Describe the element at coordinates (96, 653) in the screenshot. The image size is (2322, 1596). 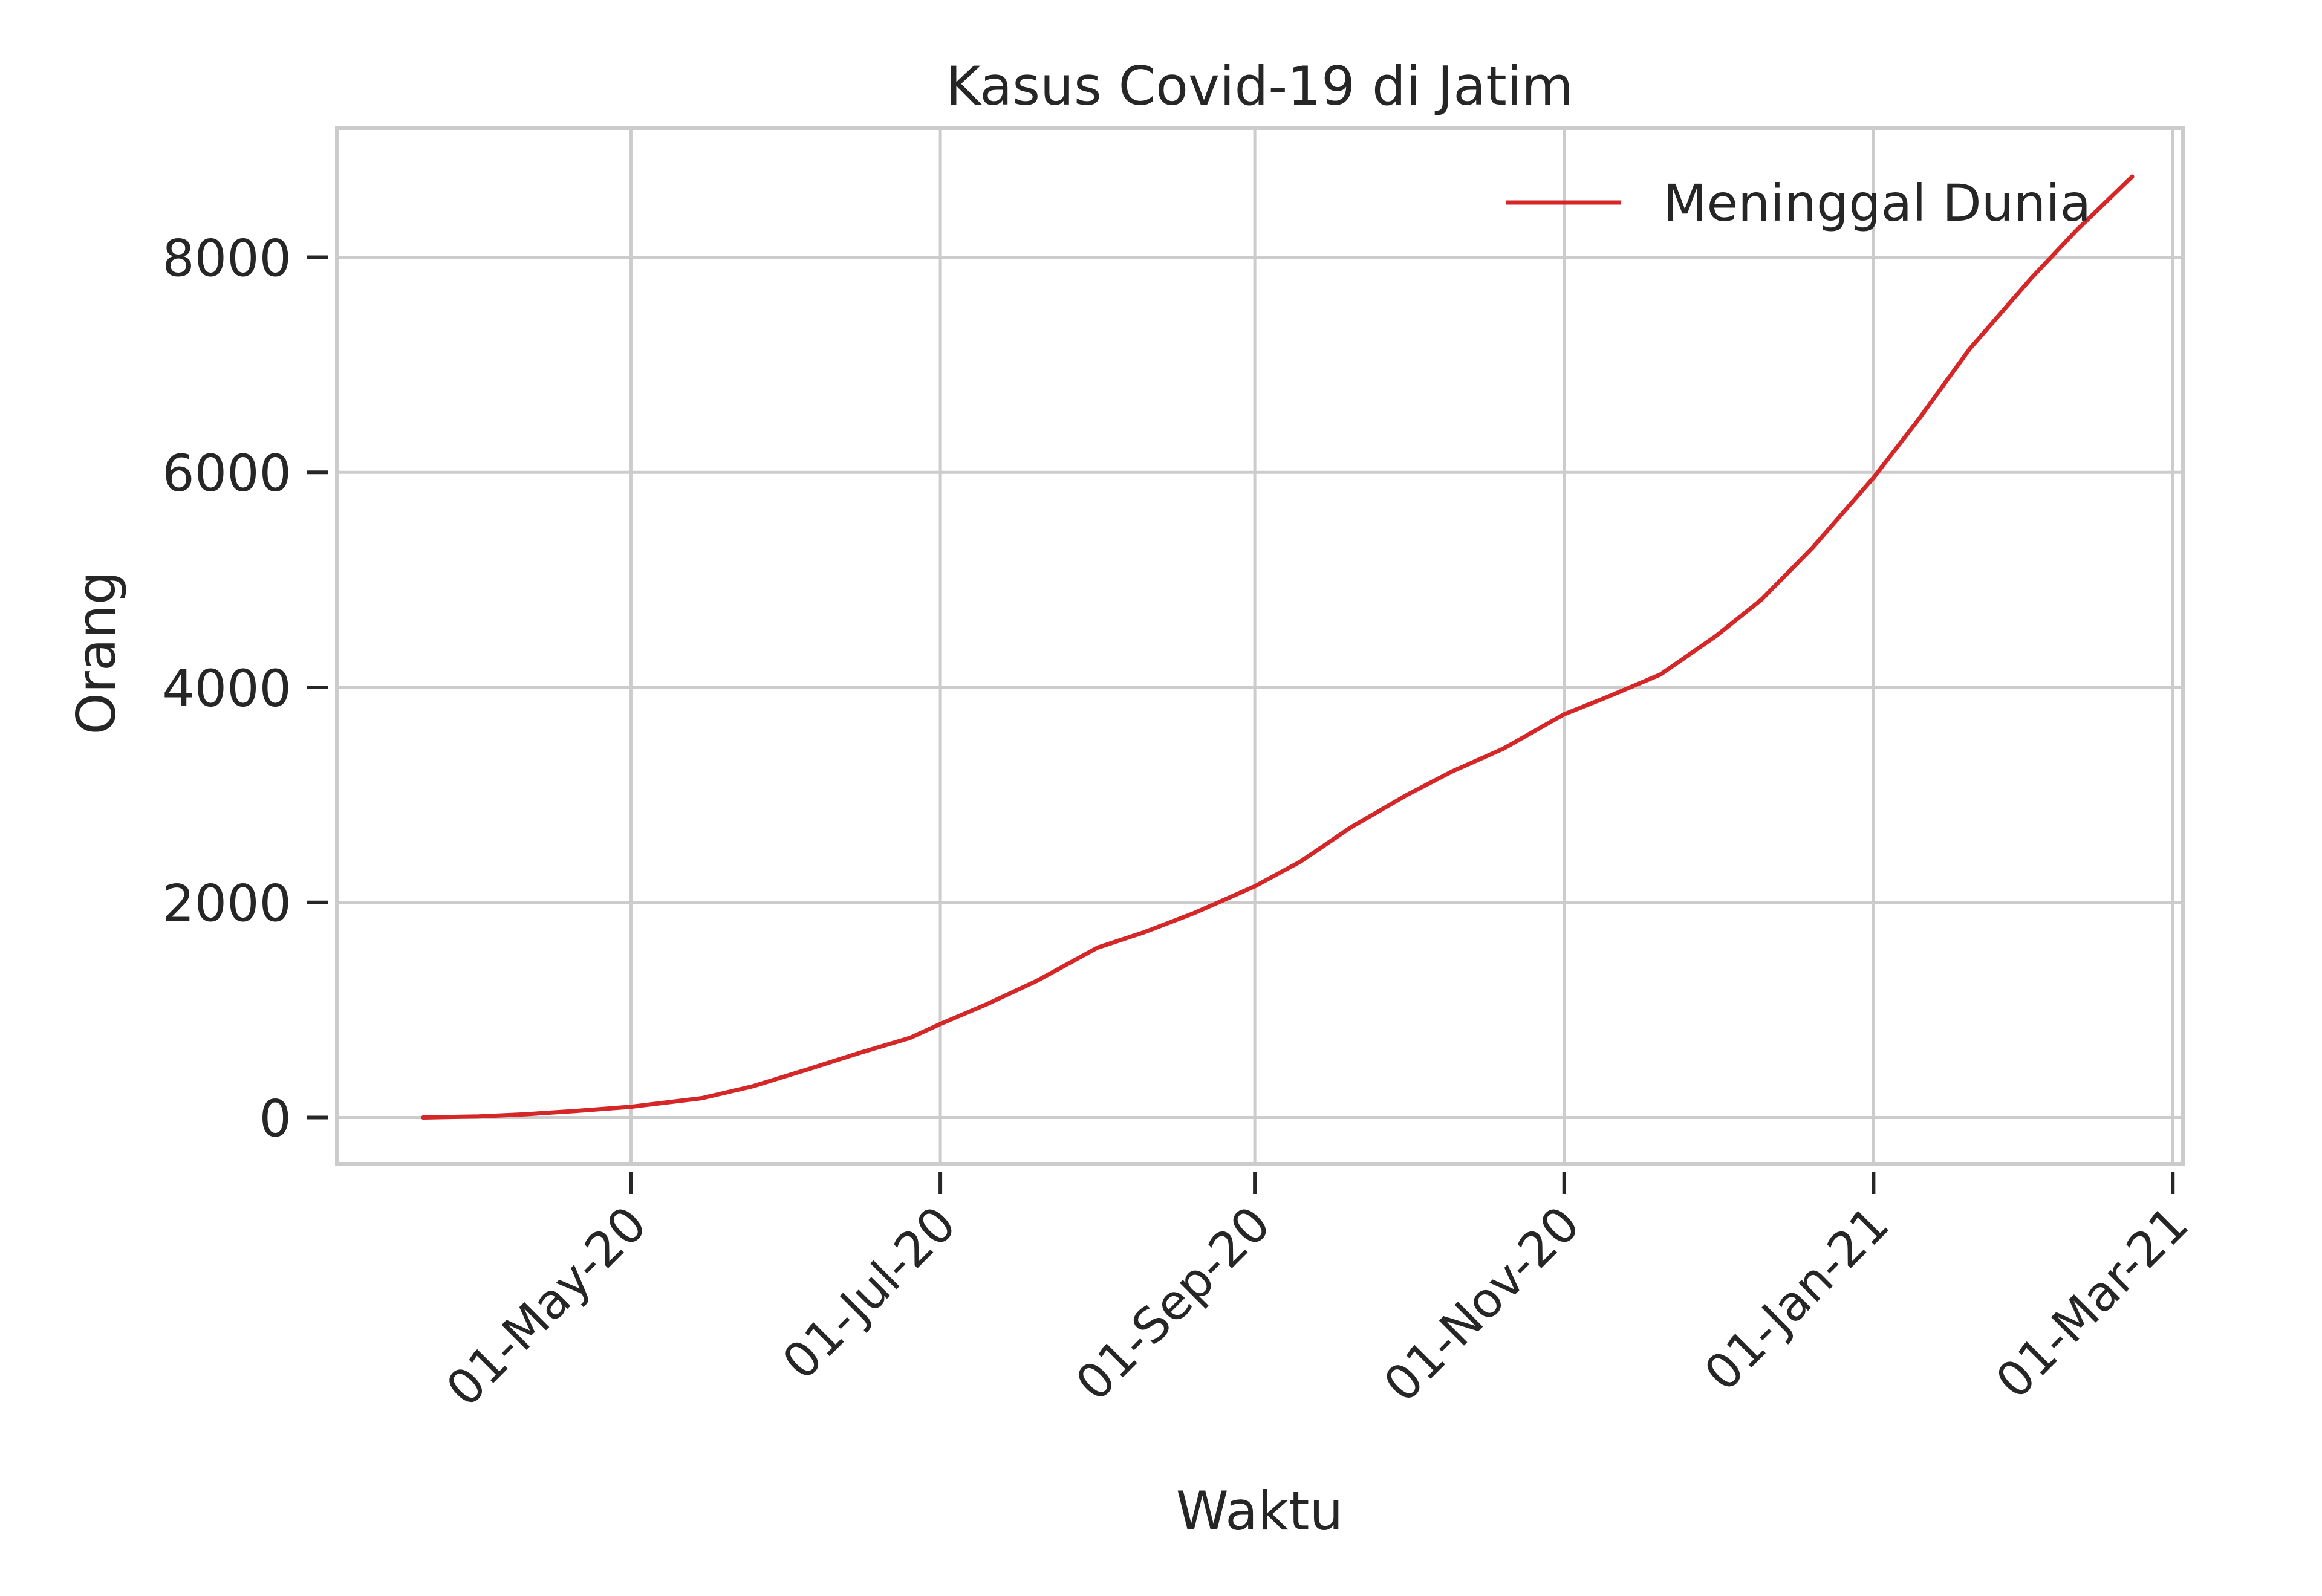
I see `y-axis-label: Orang` at that location.